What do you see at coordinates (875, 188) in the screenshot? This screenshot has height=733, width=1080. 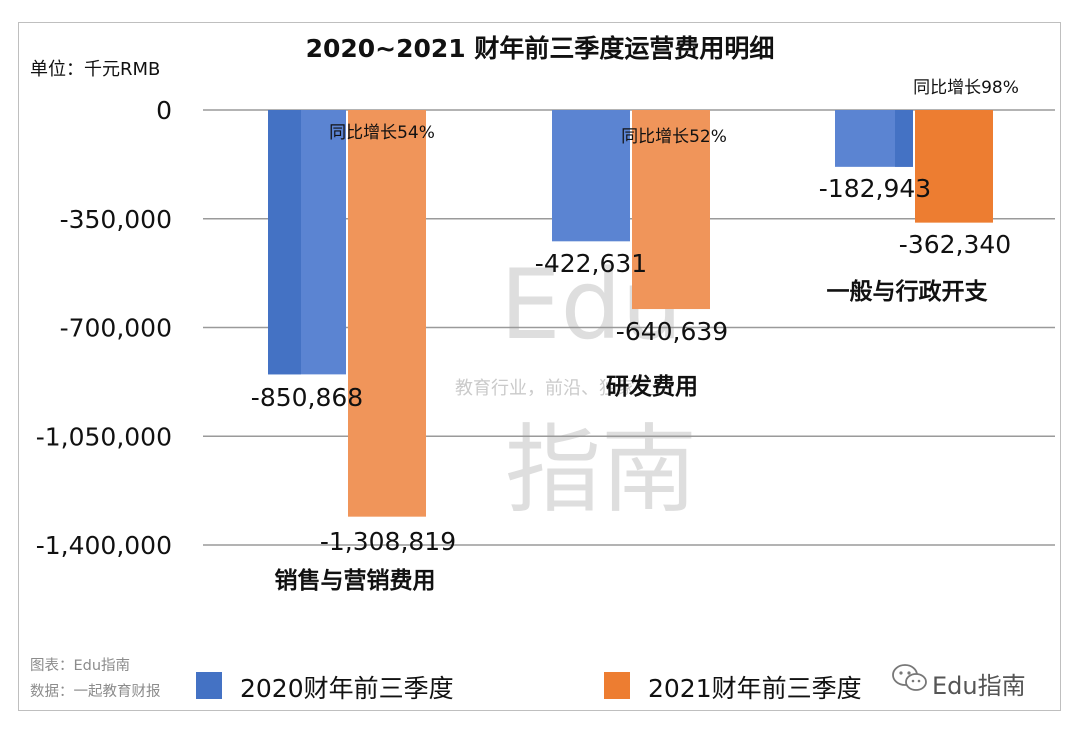 I see `data-label: -182,943` at bounding box center [875, 188].